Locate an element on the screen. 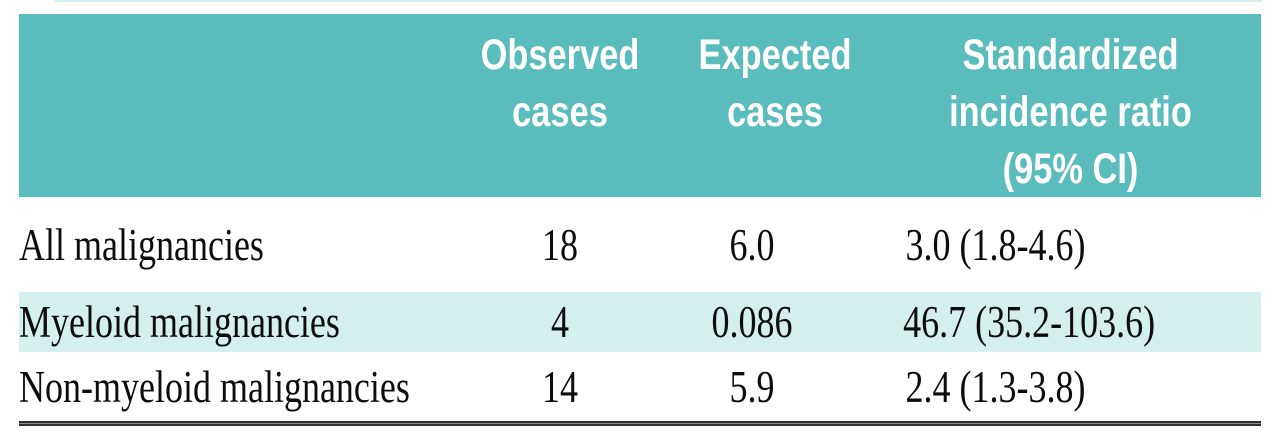 The height and width of the screenshot is (437, 1280). observed-cases-cell: 18 is located at coordinates (560, 245).